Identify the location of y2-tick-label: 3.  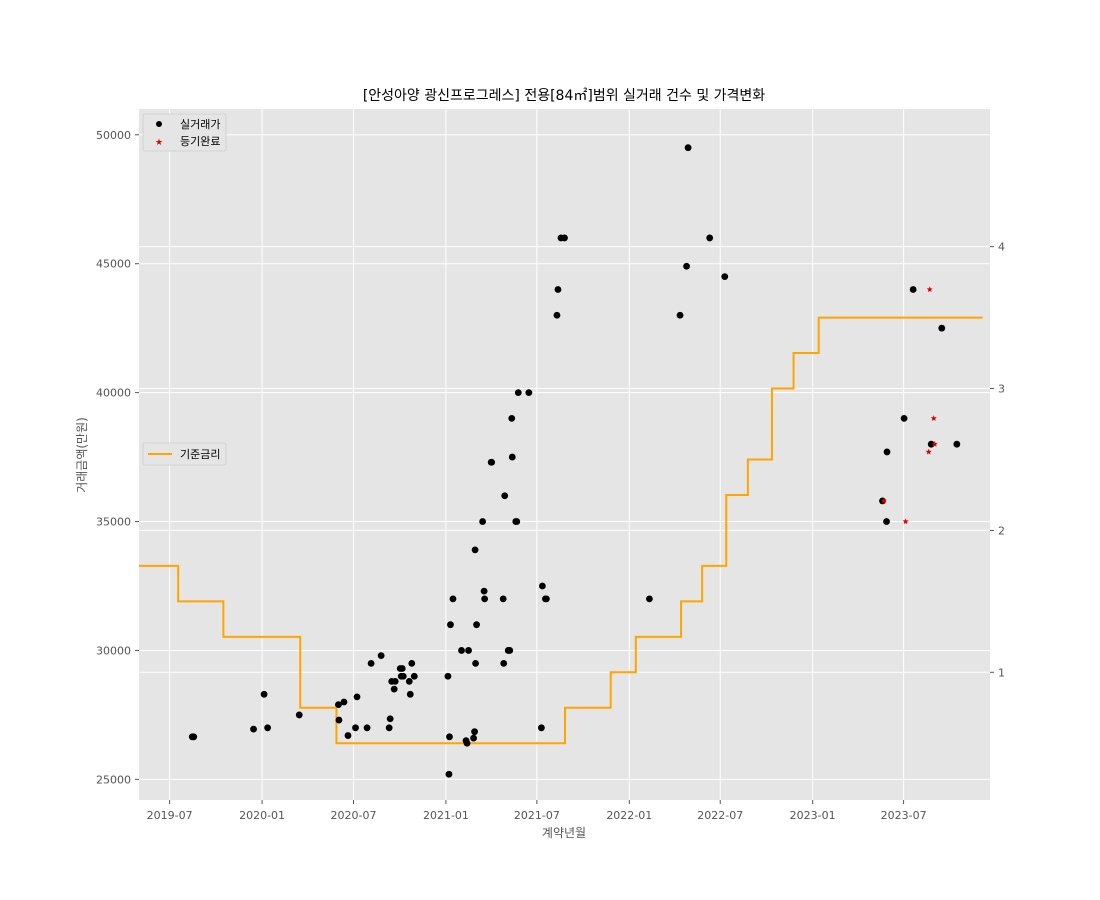
(1001, 389).